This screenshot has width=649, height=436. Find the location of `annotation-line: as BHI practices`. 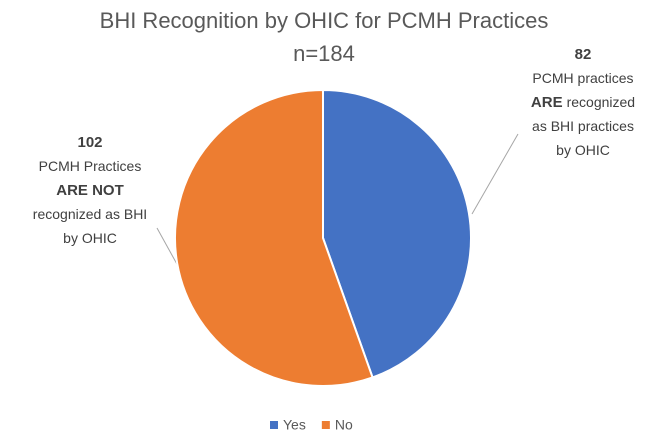

annotation-line: as BHI practices is located at coordinates (583, 126).